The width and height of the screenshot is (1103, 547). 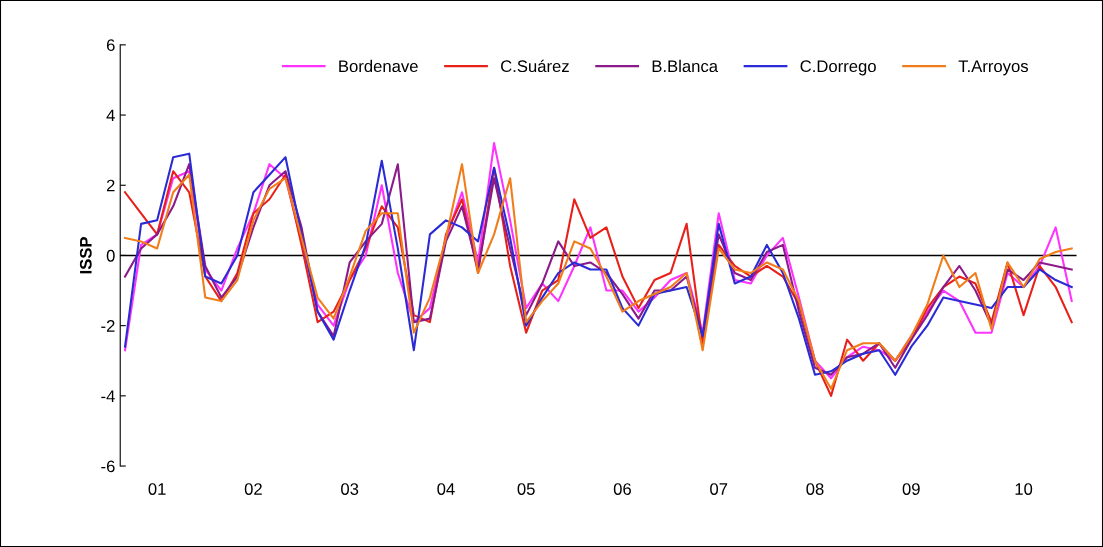 What do you see at coordinates (911, 489) in the screenshot?
I see `x-tick-label: 09` at bounding box center [911, 489].